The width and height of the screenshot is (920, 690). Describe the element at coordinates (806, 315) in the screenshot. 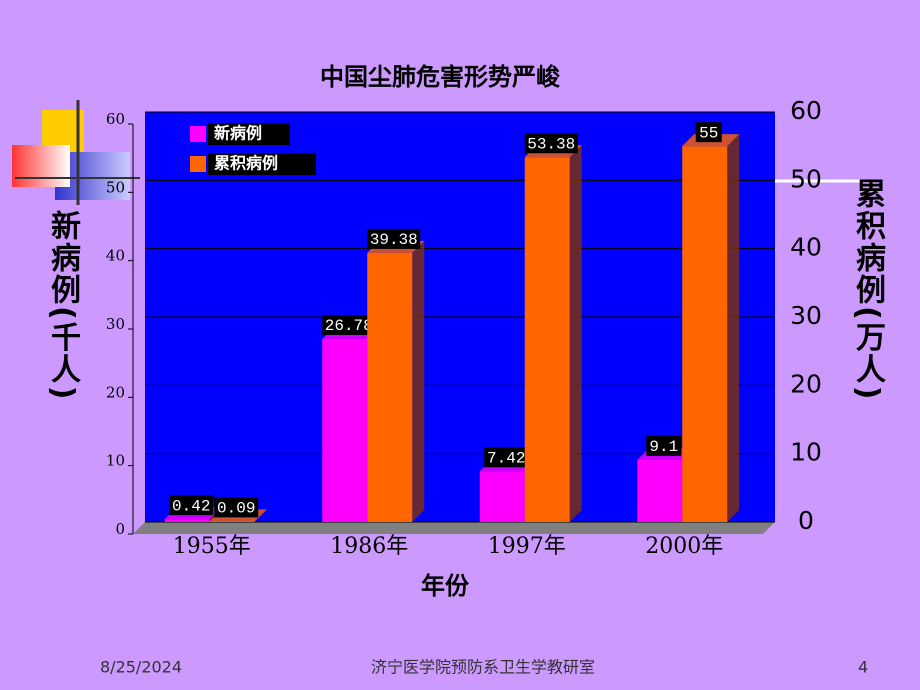

I see `y2-tick-label: 30` at that location.